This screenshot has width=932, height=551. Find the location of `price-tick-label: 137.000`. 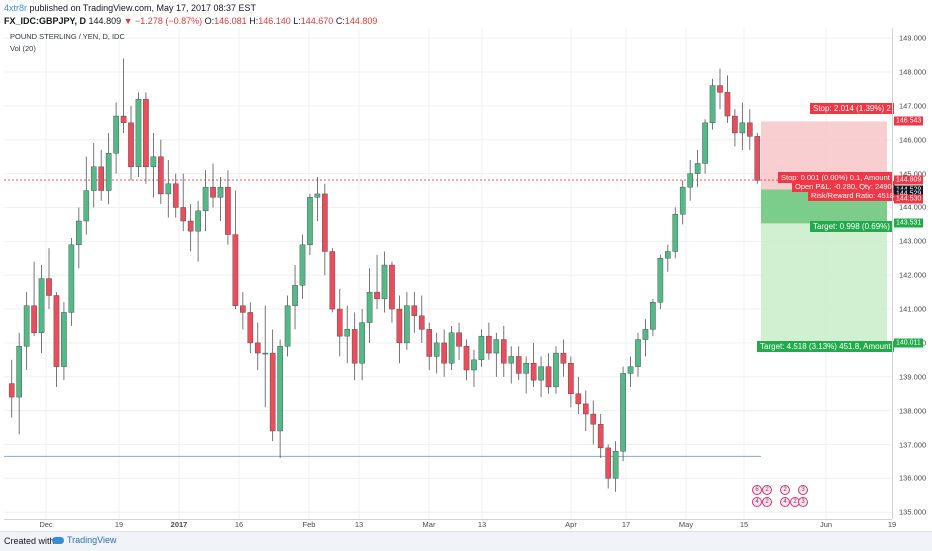

price-tick-label: 137.000 is located at coordinates (913, 444).